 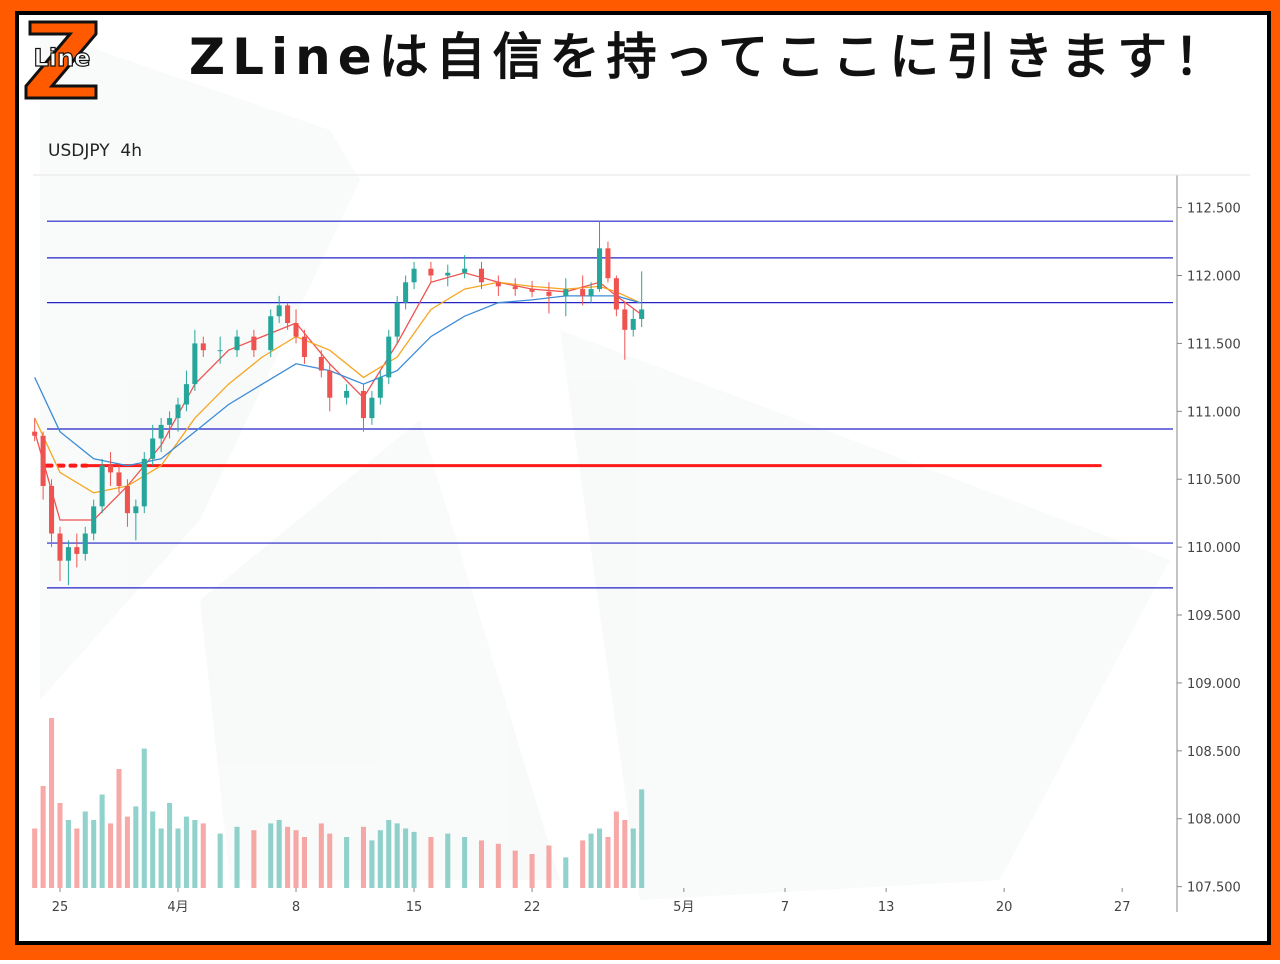 I want to click on headline: ZLineは自信を持ってここに引きます！, so click(x=710, y=57).